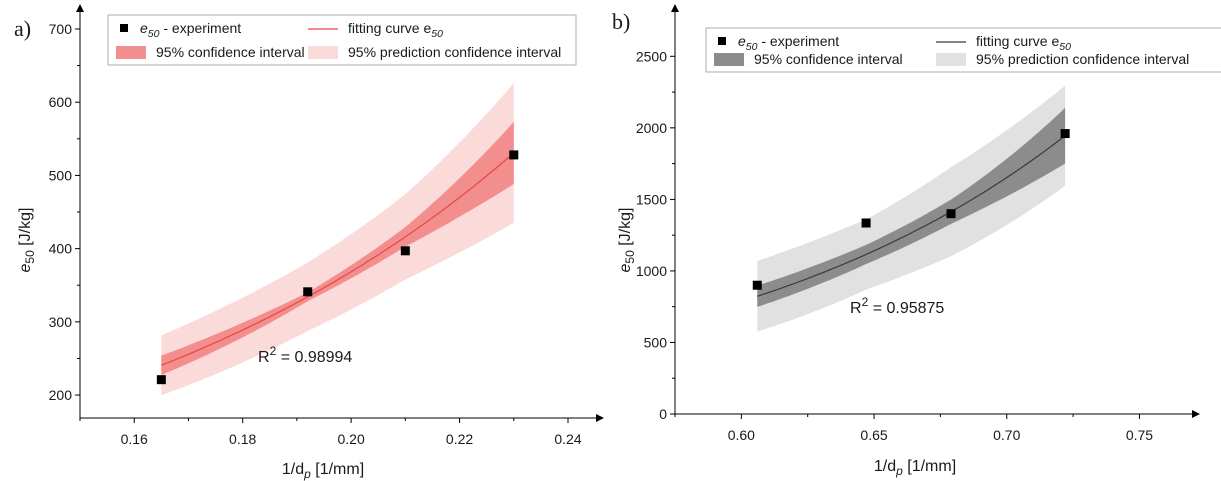 Image resolution: width=1221 pixels, height=481 pixels. Describe the element at coordinates (906, 308) in the screenshot. I see `r-squared-annotation-tail: = 0.95875` at that location.